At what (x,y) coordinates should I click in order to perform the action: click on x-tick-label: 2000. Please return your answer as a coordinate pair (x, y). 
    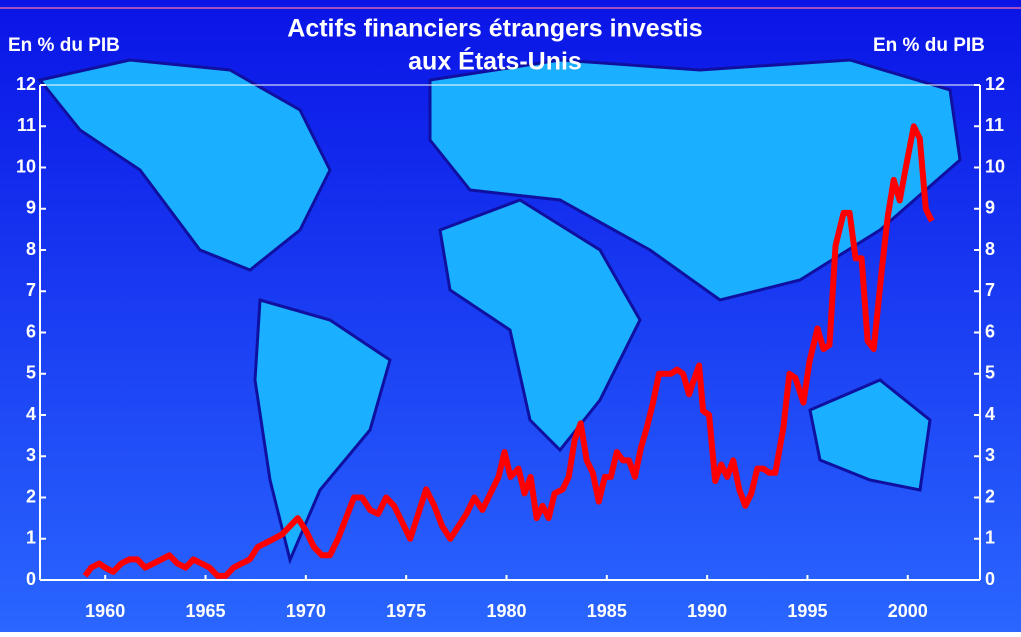
    Looking at the image, I should click on (908, 611).